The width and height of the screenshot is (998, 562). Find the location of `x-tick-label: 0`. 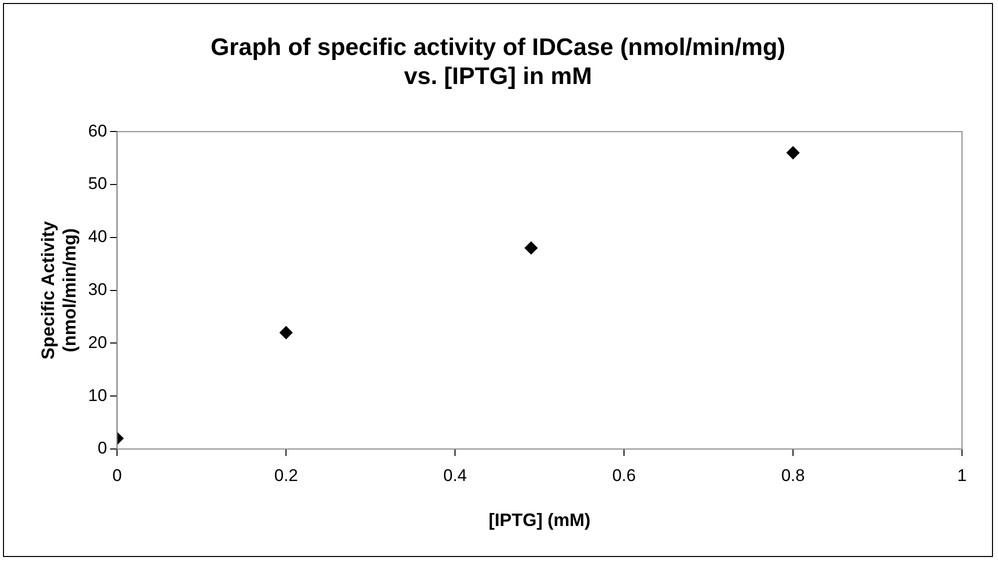

x-tick-label: 0 is located at coordinates (117, 475).